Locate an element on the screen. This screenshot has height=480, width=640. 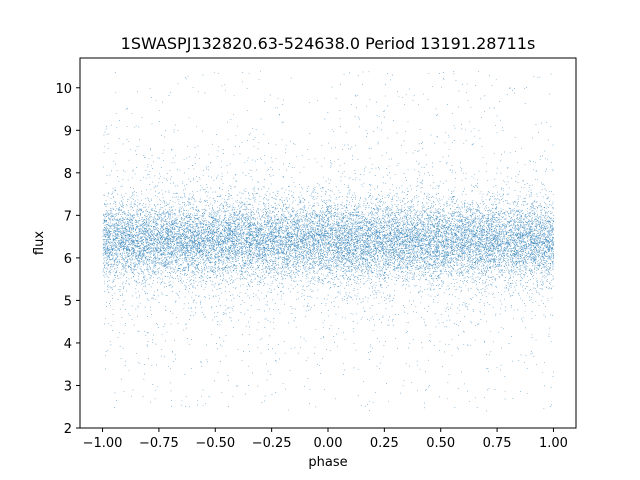
y-tick-label: 3 is located at coordinates (68, 386).